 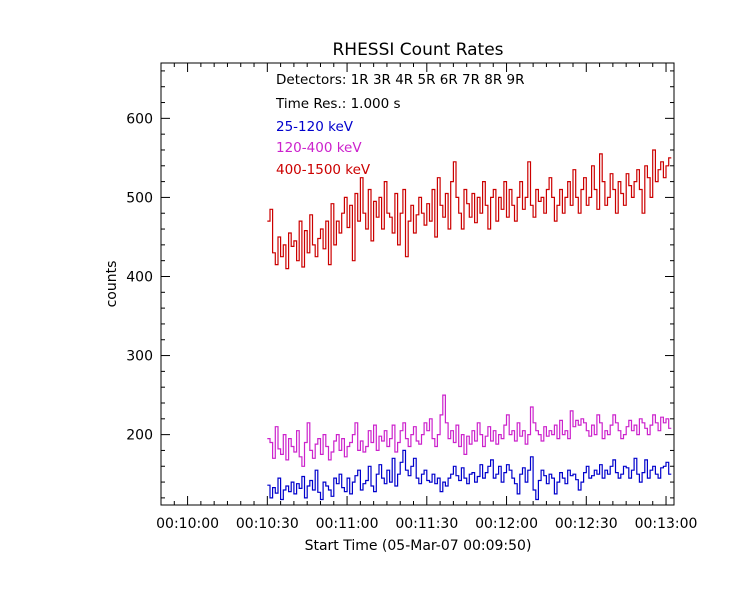 I want to click on detectors-annotation: Detectors: 1R 3R 4R 5R 6R 7R 8R 9R, so click(x=400, y=80).